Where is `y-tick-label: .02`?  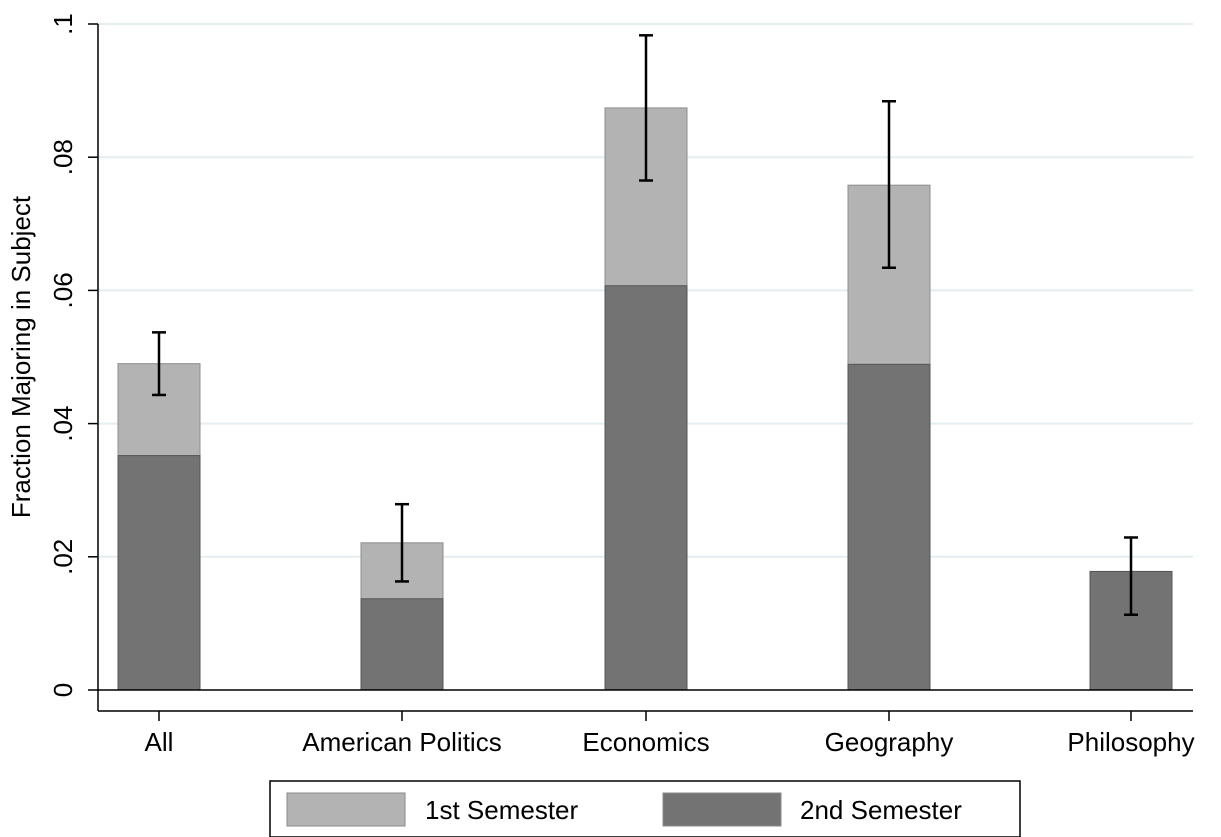
y-tick-label: .02 is located at coordinates (63, 557).